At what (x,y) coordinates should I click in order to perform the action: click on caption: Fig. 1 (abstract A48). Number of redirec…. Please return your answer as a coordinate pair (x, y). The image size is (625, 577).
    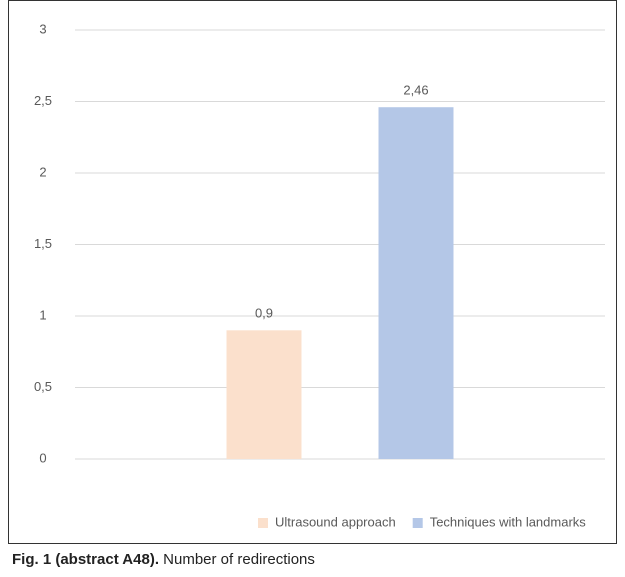
    Looking at the image, I should click on (163, 559).